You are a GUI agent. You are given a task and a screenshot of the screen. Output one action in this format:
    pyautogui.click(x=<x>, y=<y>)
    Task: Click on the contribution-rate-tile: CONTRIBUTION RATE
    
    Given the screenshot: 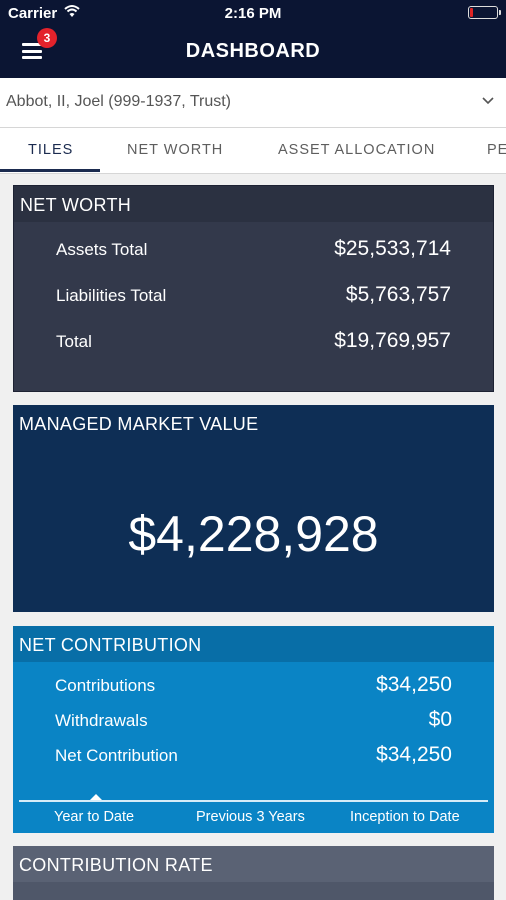 What is the action you would take?
    pyautogui.click(x=253, y=873)
    